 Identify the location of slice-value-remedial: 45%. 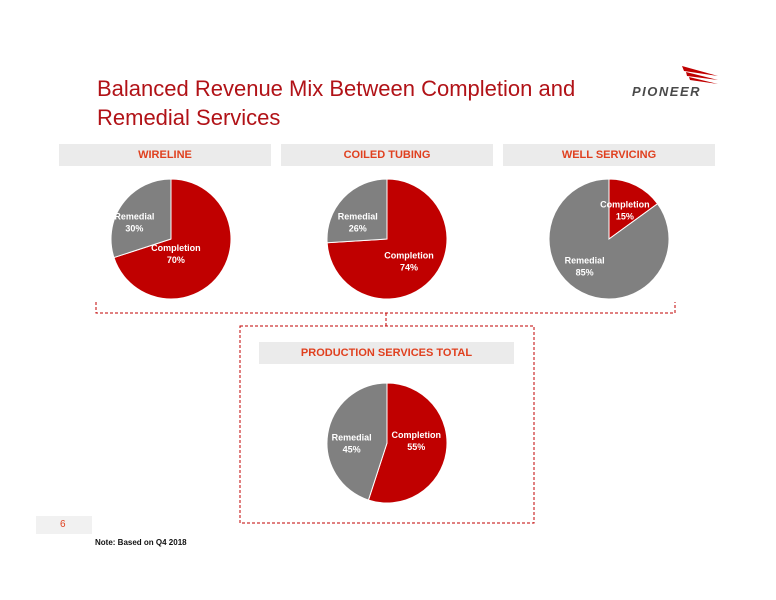
(352, 450).